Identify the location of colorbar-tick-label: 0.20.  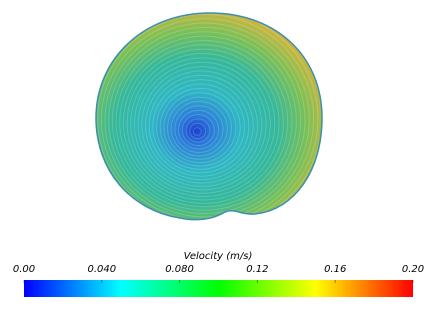
(413, 269).